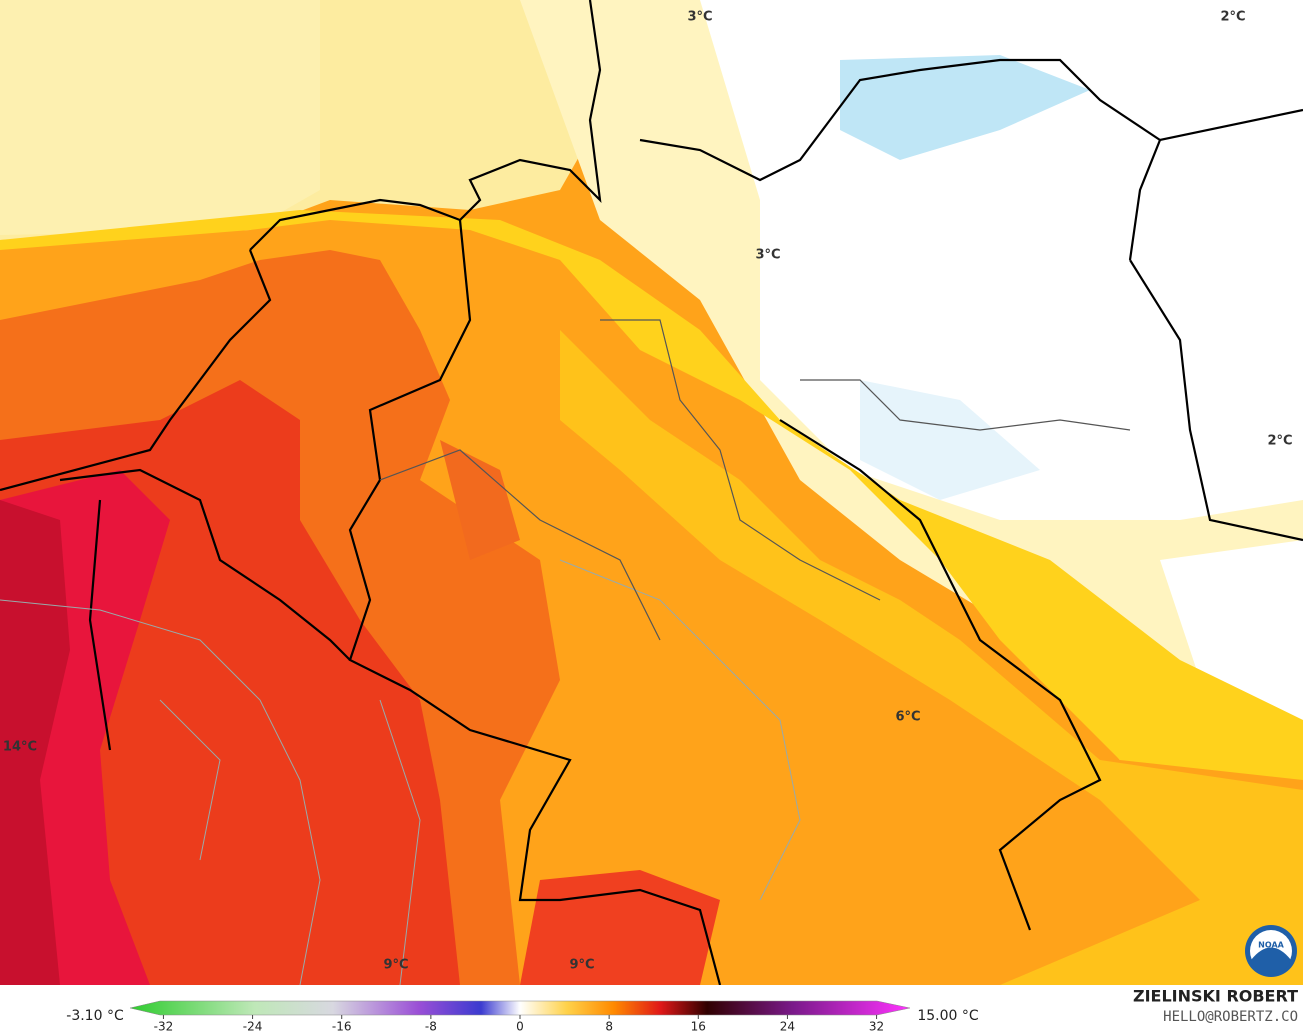 The width and height of the screenshot is (1303, 1035). What do you see at coordinates (480, 500) in the screenshot?
I see `zone-orange-red` at bounding box center [480, 500].